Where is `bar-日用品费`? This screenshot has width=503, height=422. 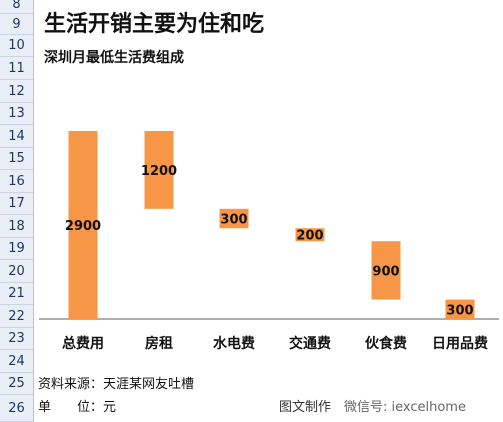
bar-日用品费 is located at coordinates (460, 309).